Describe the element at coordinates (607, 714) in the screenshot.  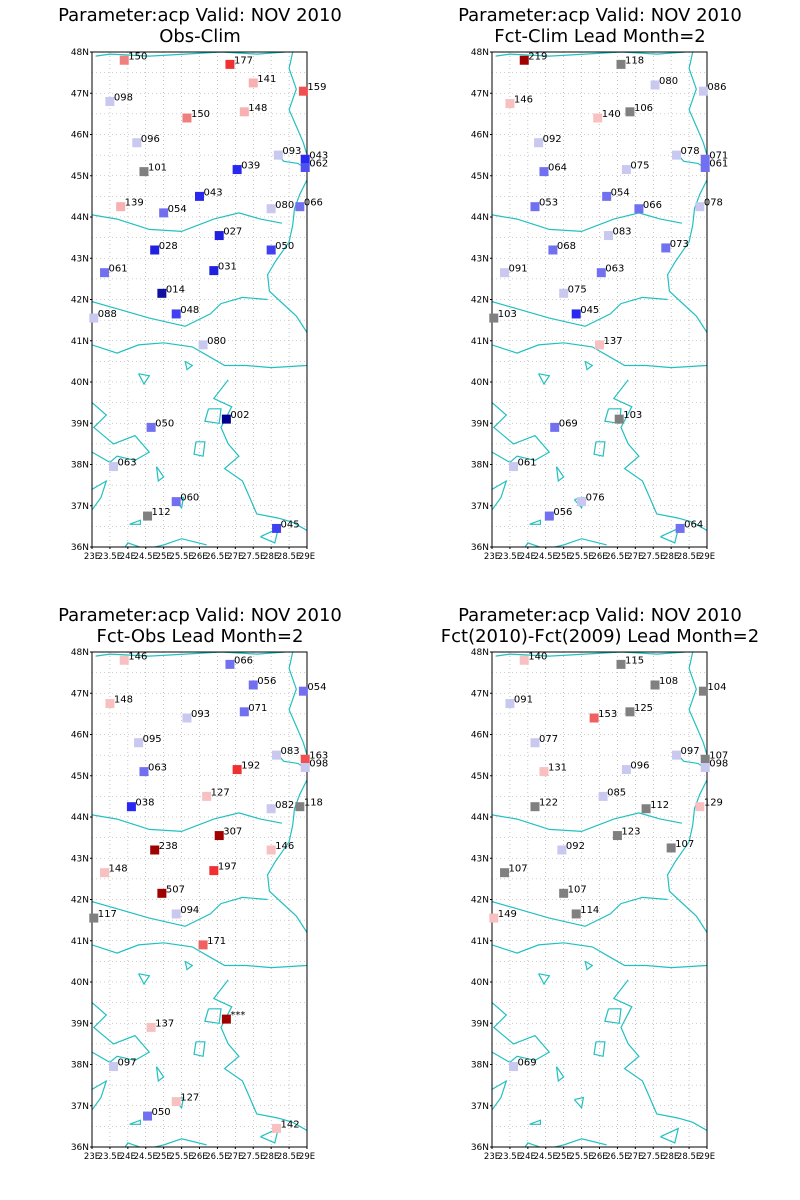
I see `station-value-label: 153` at that location.